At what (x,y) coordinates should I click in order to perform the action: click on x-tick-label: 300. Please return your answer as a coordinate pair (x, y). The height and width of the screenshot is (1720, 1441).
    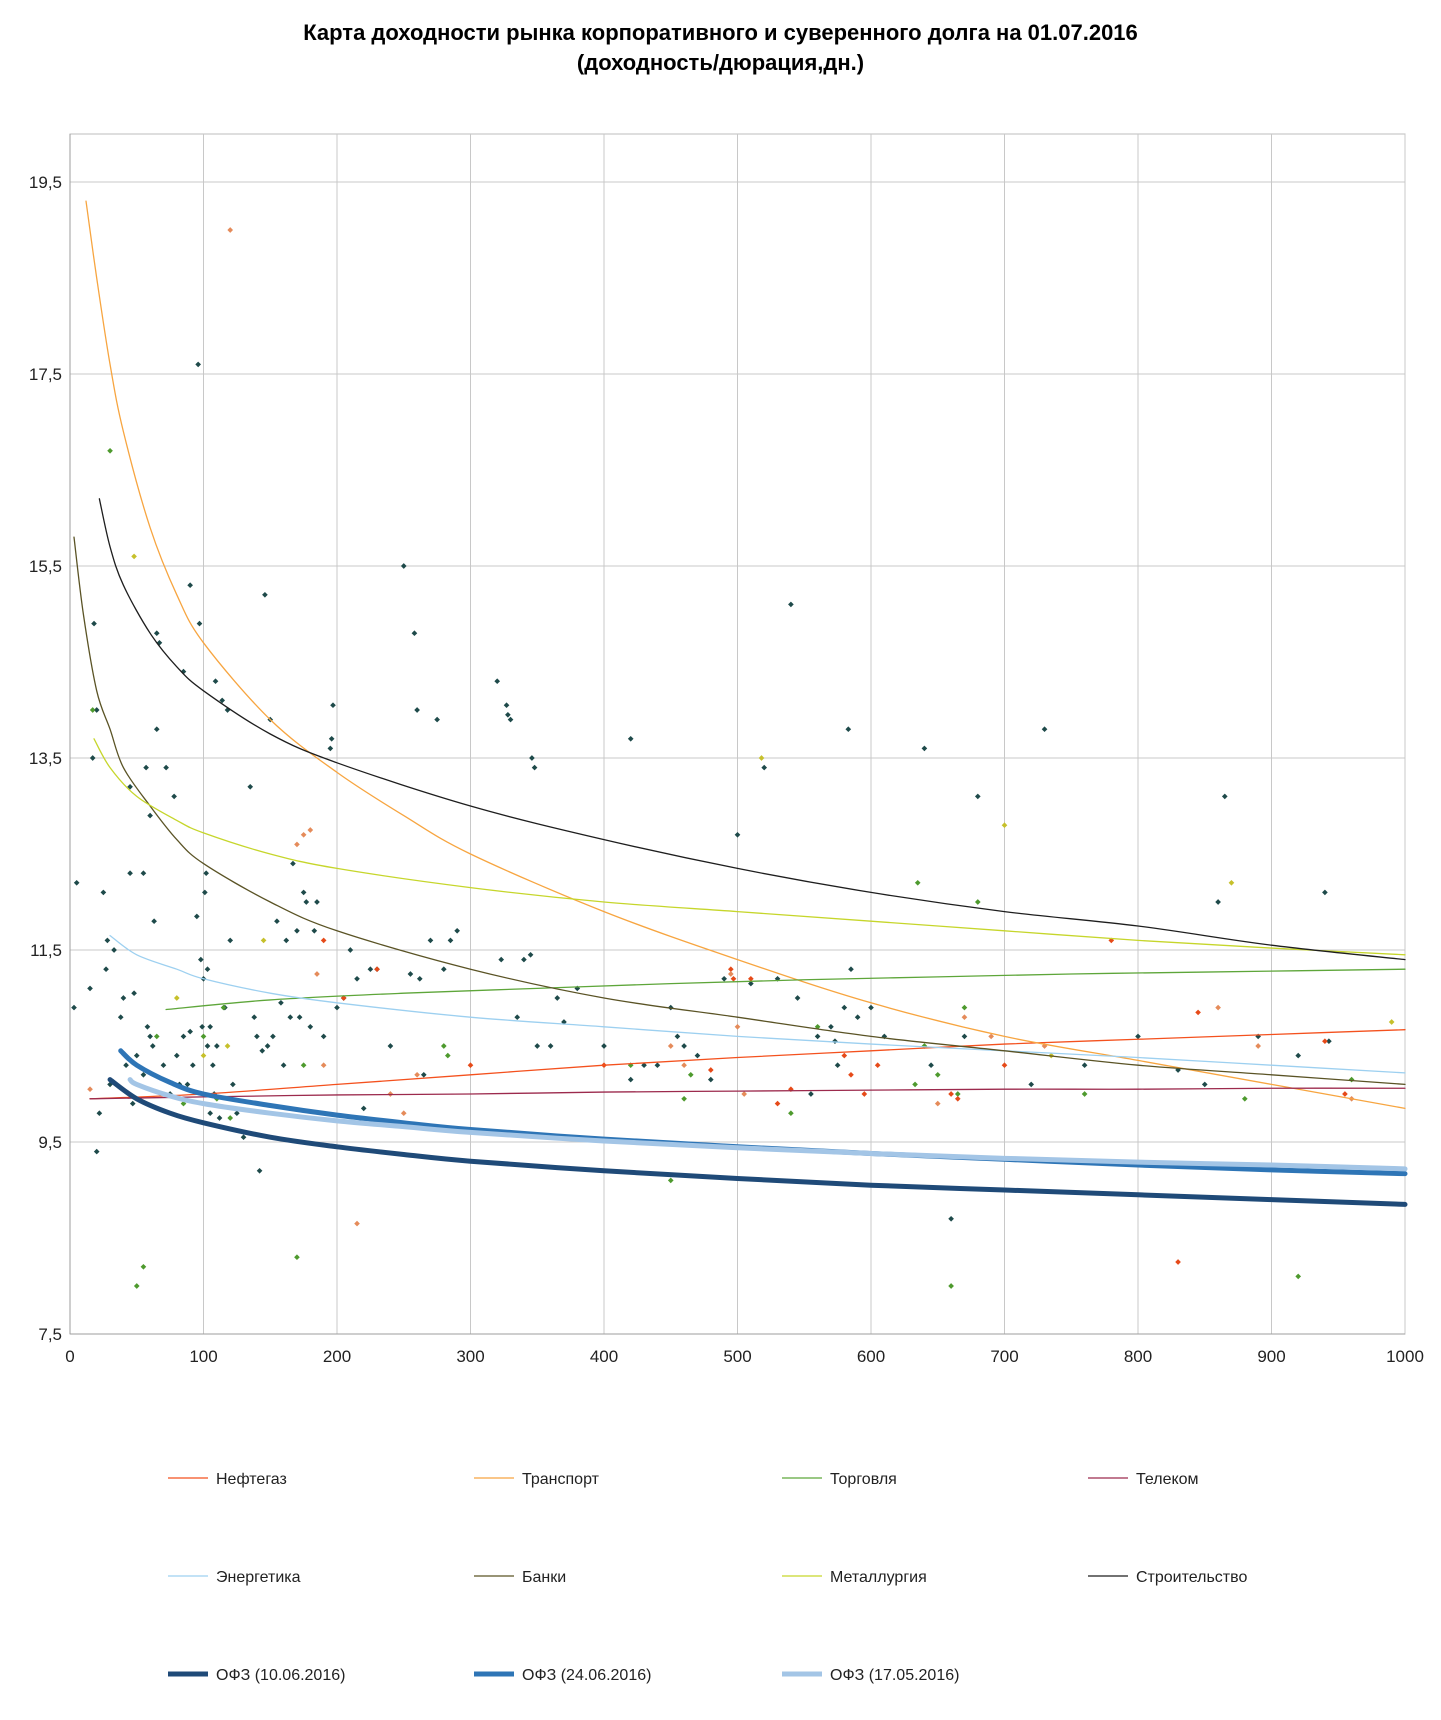
    Looking at the image, I should click on (470, 1356).